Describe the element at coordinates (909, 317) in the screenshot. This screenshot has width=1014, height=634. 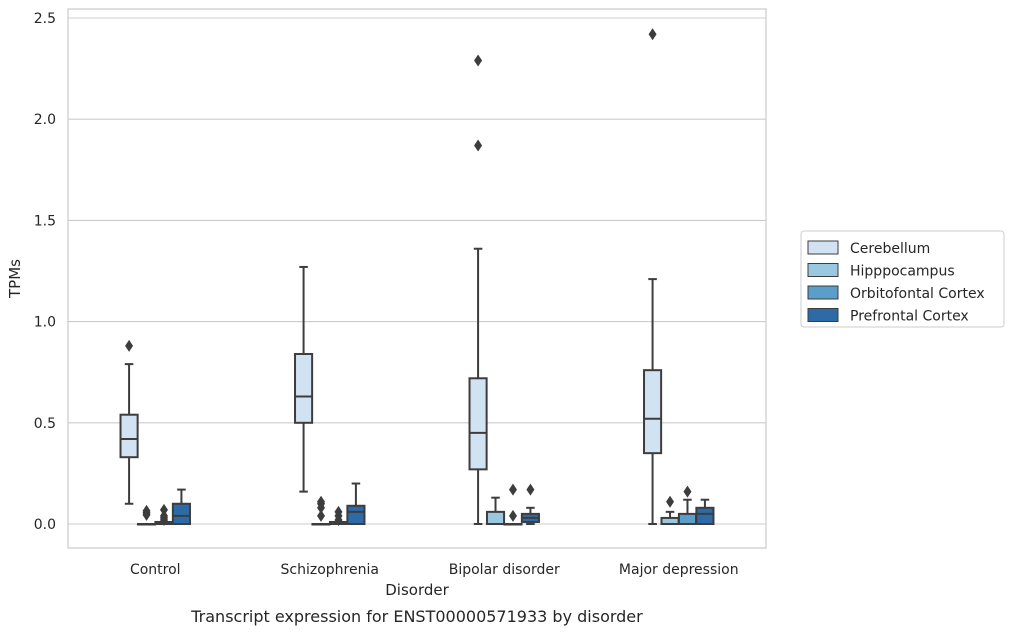
I see `legend-entry-label: Prefrontal Cortex` at that location.